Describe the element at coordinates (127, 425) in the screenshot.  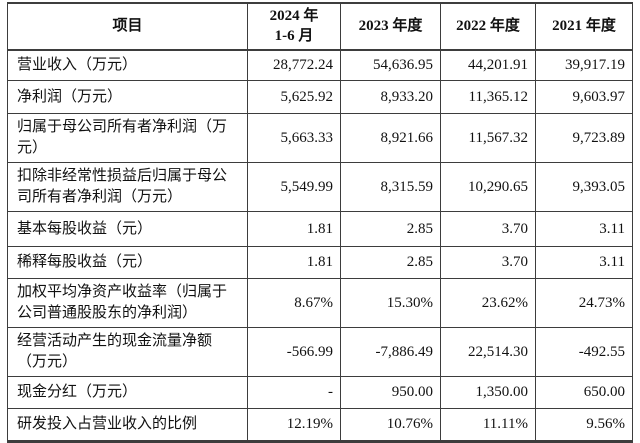
I see `row-label: 研发投入占营业收入的比例` at that location.